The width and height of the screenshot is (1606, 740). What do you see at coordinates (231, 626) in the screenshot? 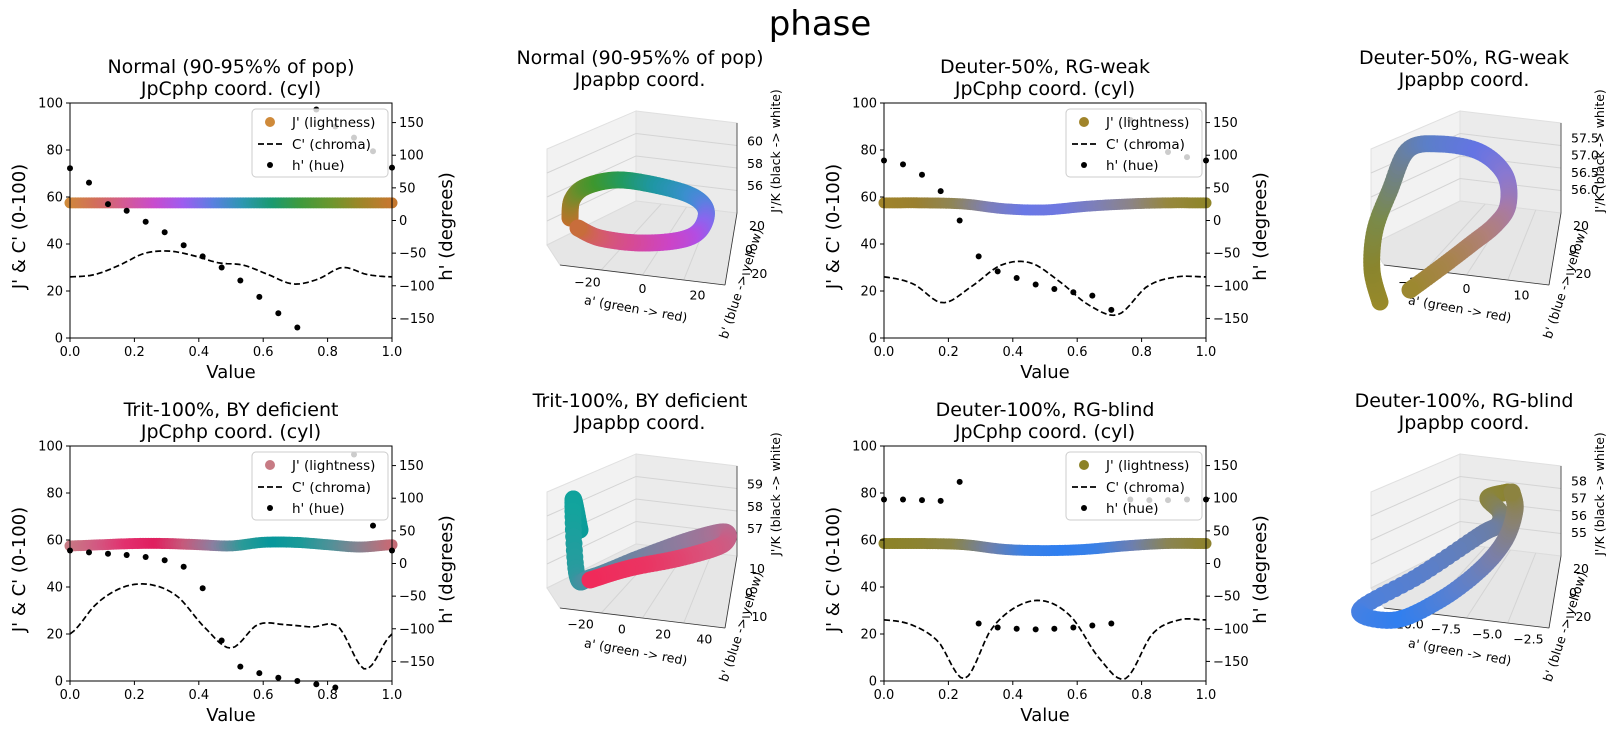
I see `chroma-line` at bounding box center [231, 626].